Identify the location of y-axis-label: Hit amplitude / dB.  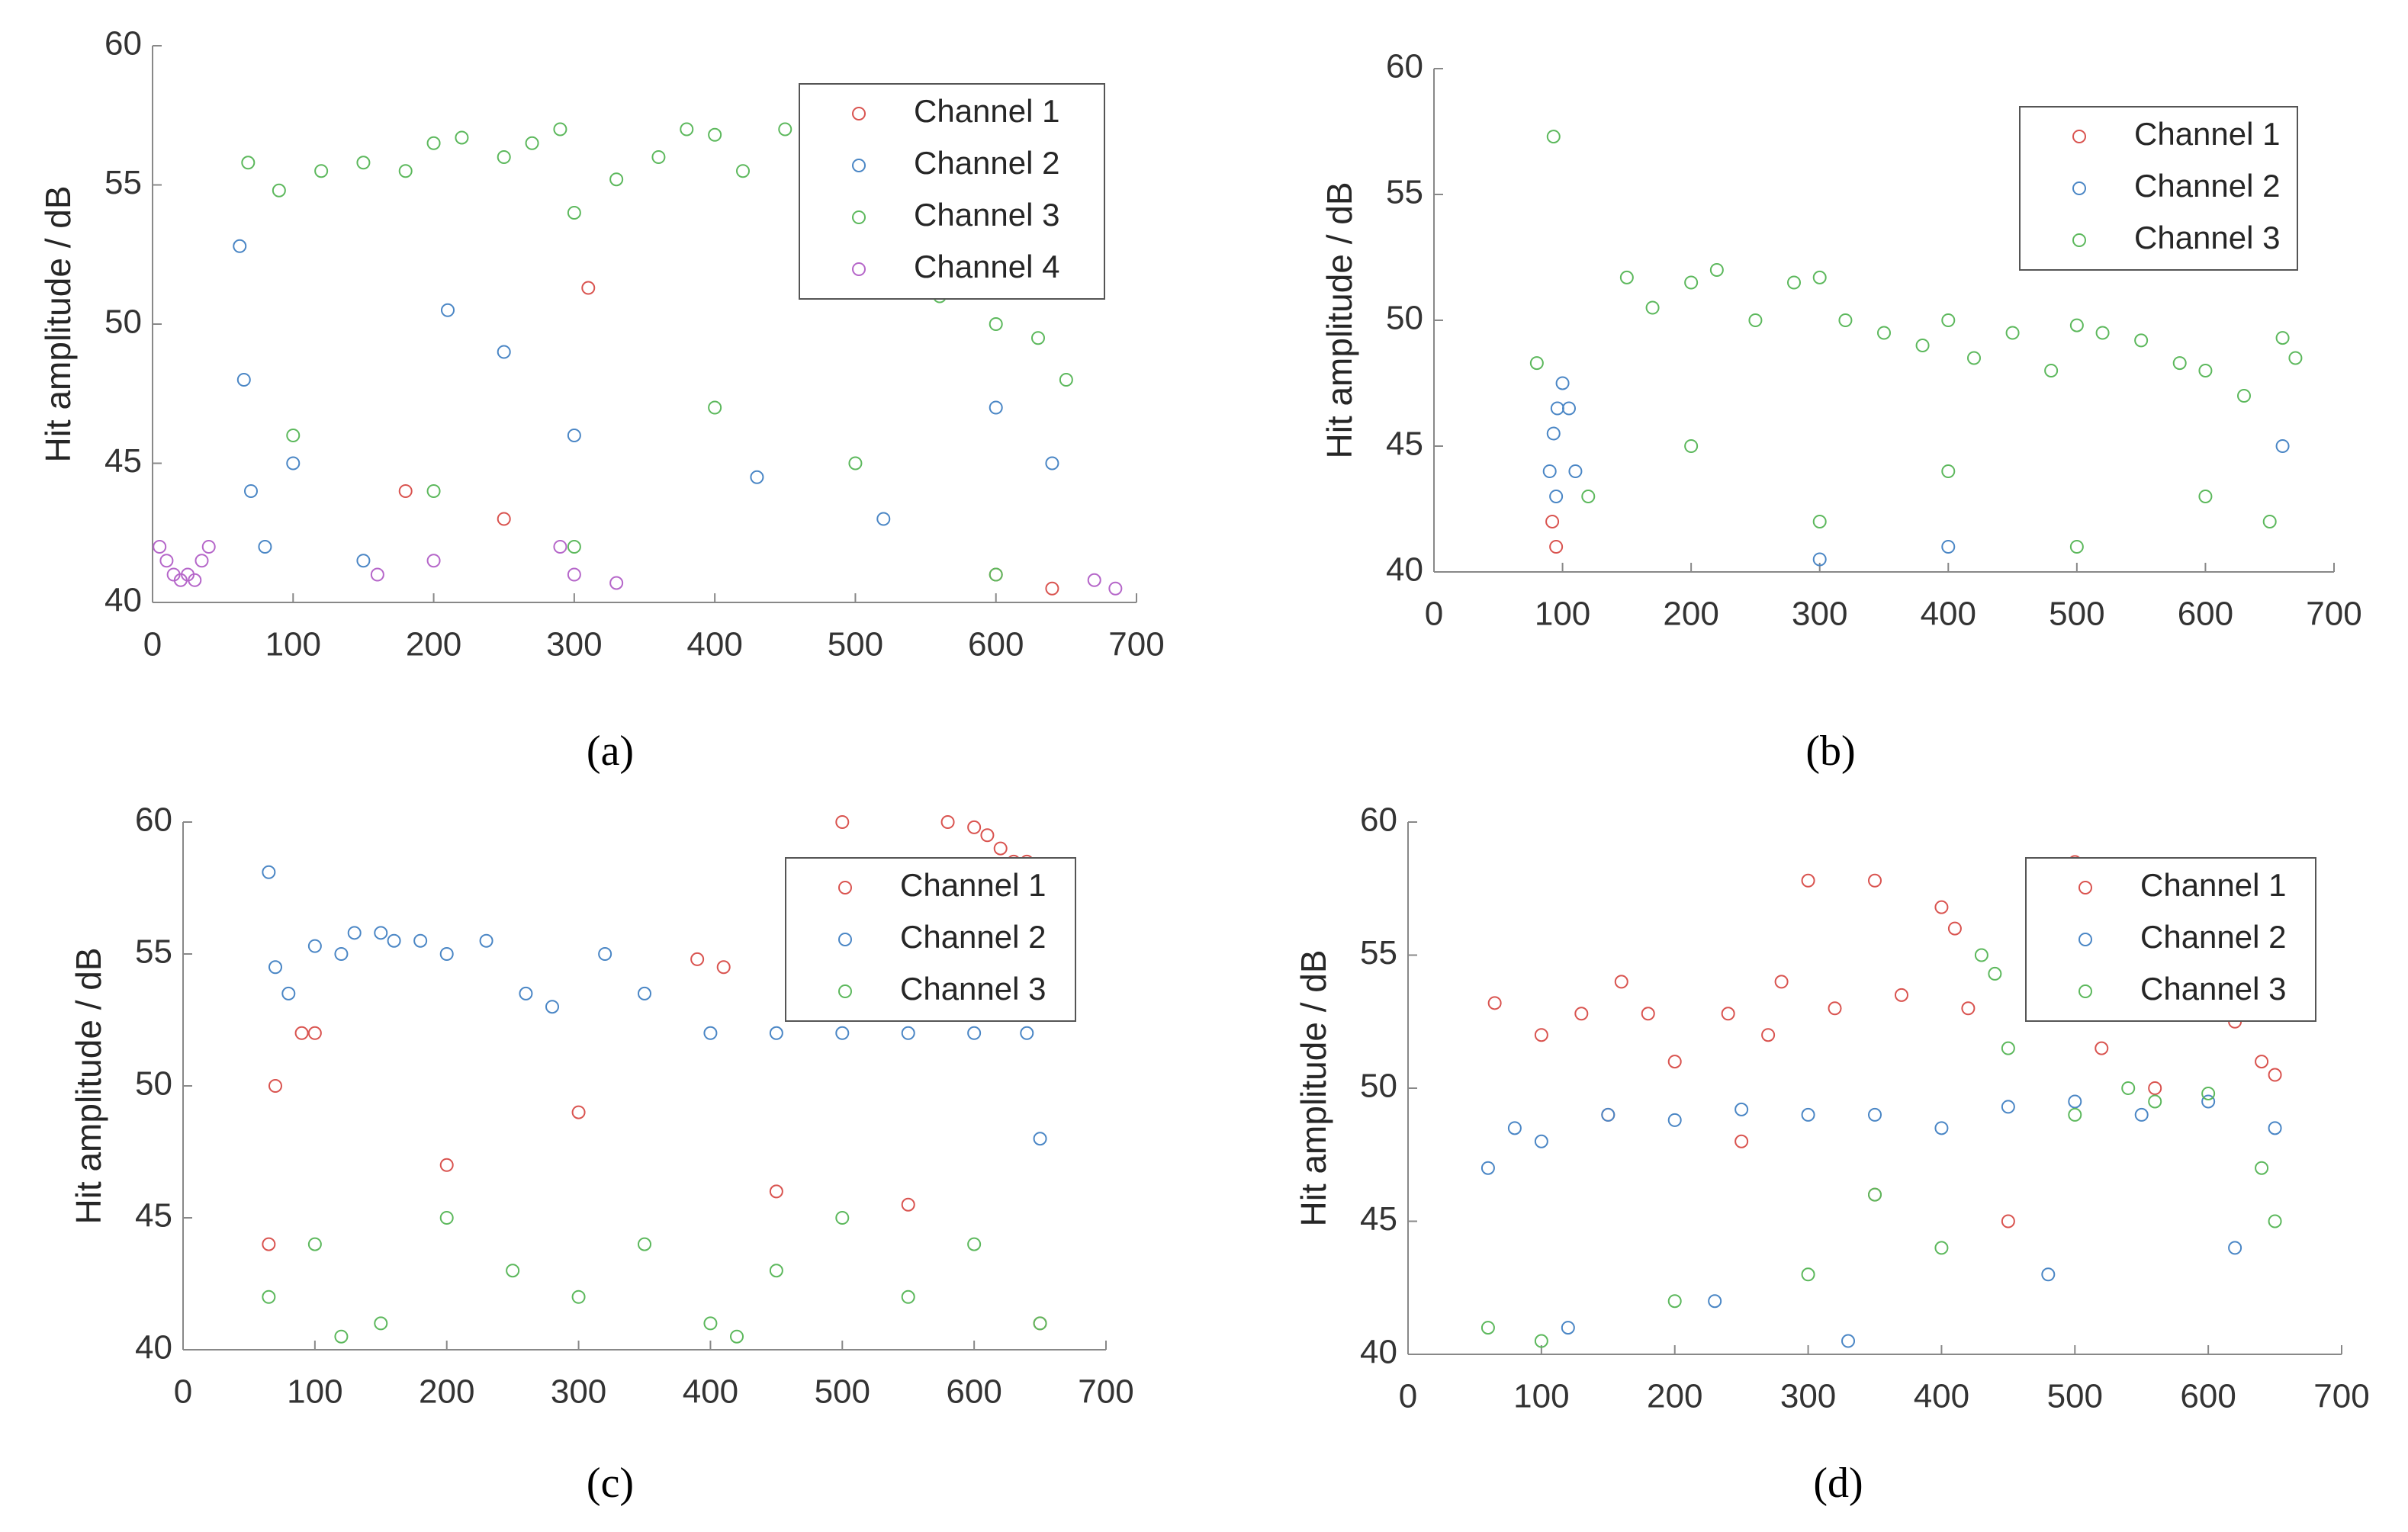
(88, 1085).